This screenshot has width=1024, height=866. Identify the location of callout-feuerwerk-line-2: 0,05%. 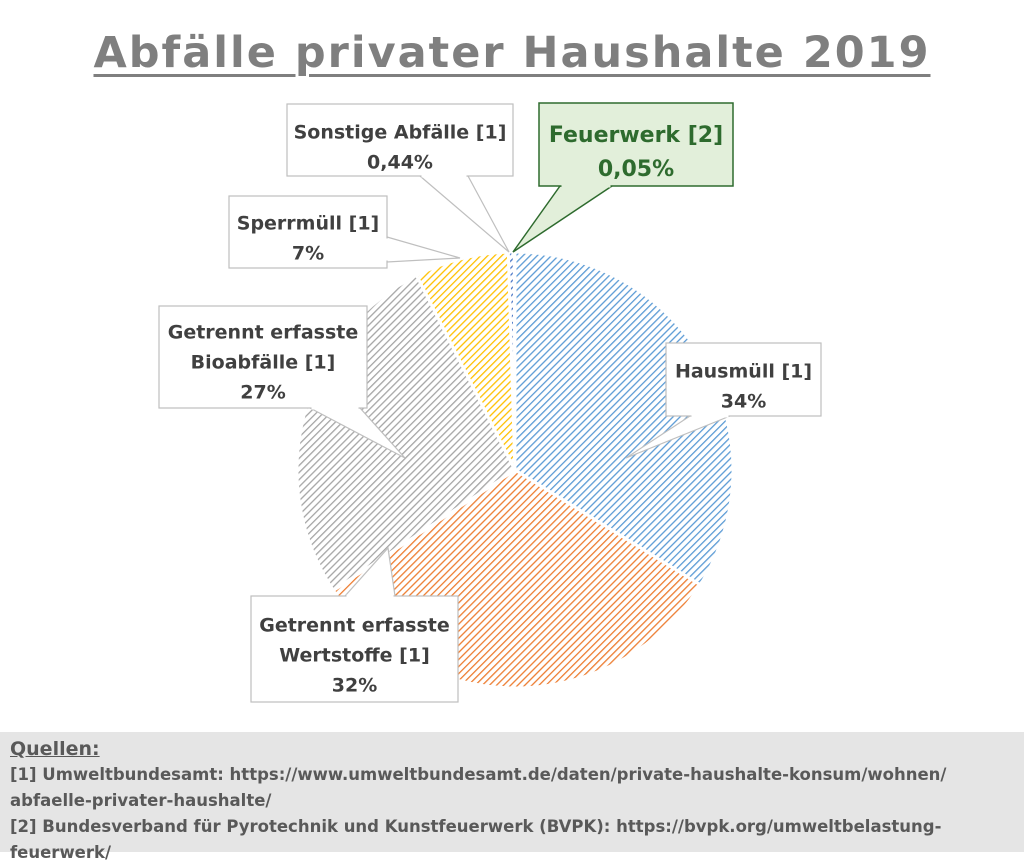
(636, 169).